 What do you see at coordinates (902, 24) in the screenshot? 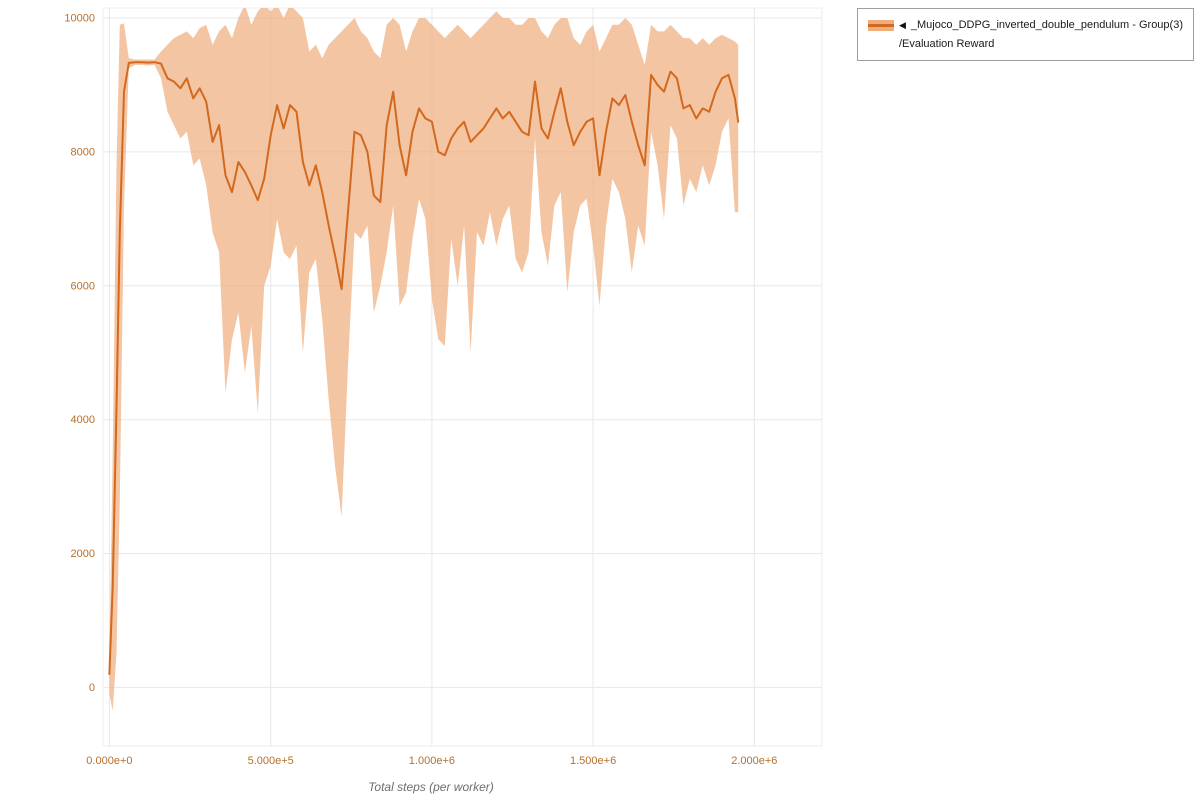
I see `legend-collapse-icon: ◀` at bounding box center [902, 24].